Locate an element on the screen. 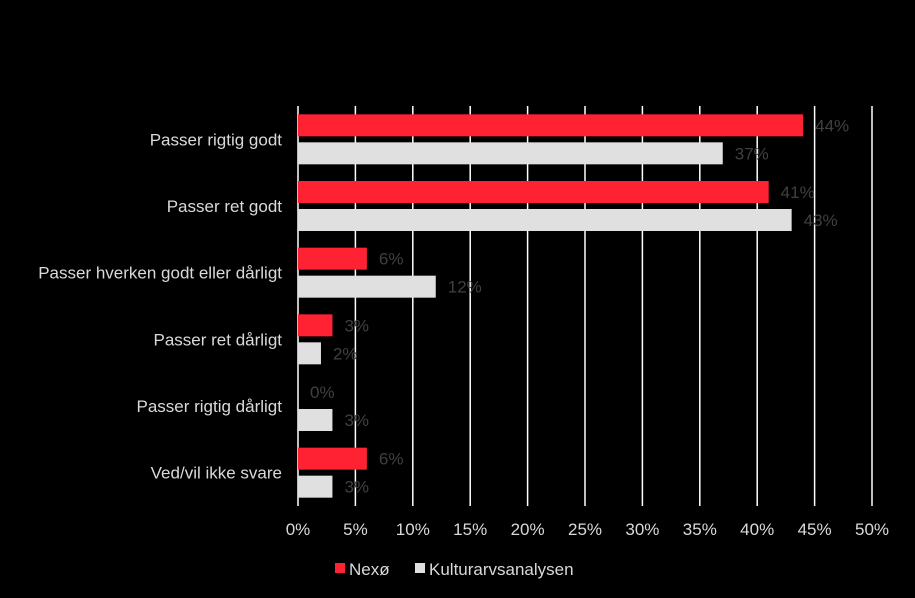 The width and height of the screenshot is (915, 598). x-tick-label: 20% is located at coordinates (528, 529).